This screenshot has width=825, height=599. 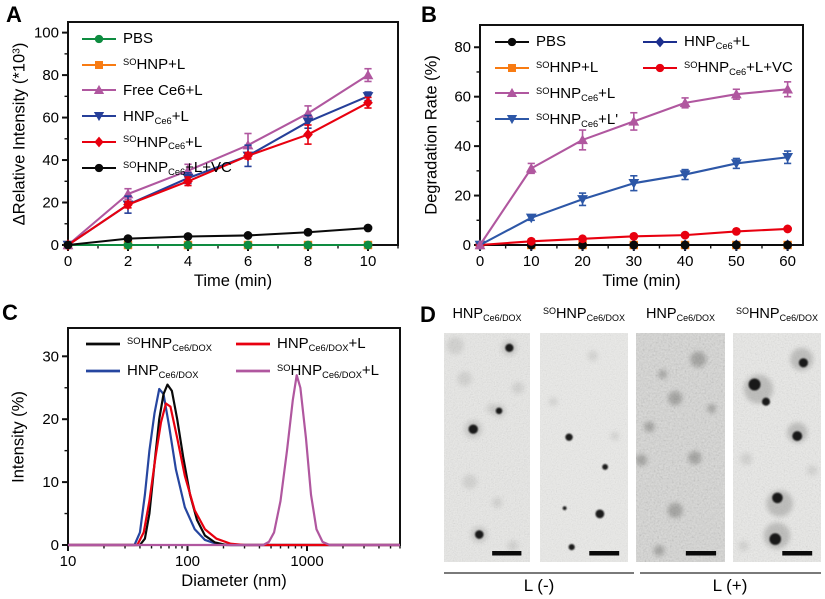 What do you see at coordinates (14, 14) in the screenshot?
I see `panel-label-a: A` at bounding box center [14, 14].